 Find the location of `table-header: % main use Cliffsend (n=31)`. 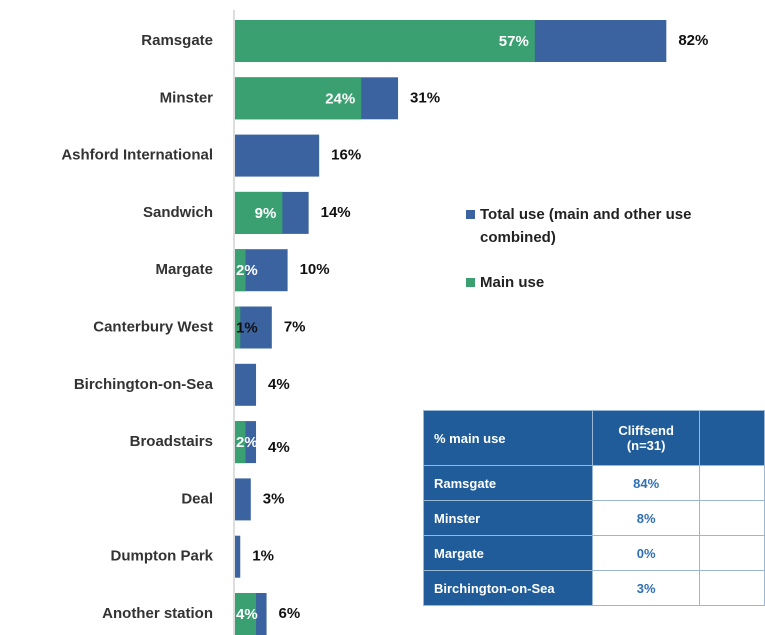

table-header: % main use Cliffsend (n=31) is located at coordinates (593, 438).